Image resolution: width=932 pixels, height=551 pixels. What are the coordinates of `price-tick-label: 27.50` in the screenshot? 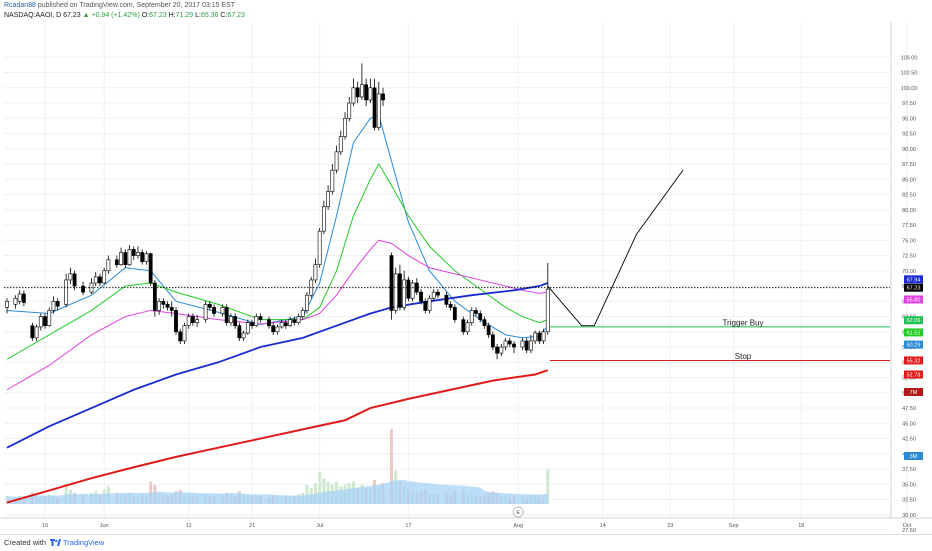 It's located at (909, 531).